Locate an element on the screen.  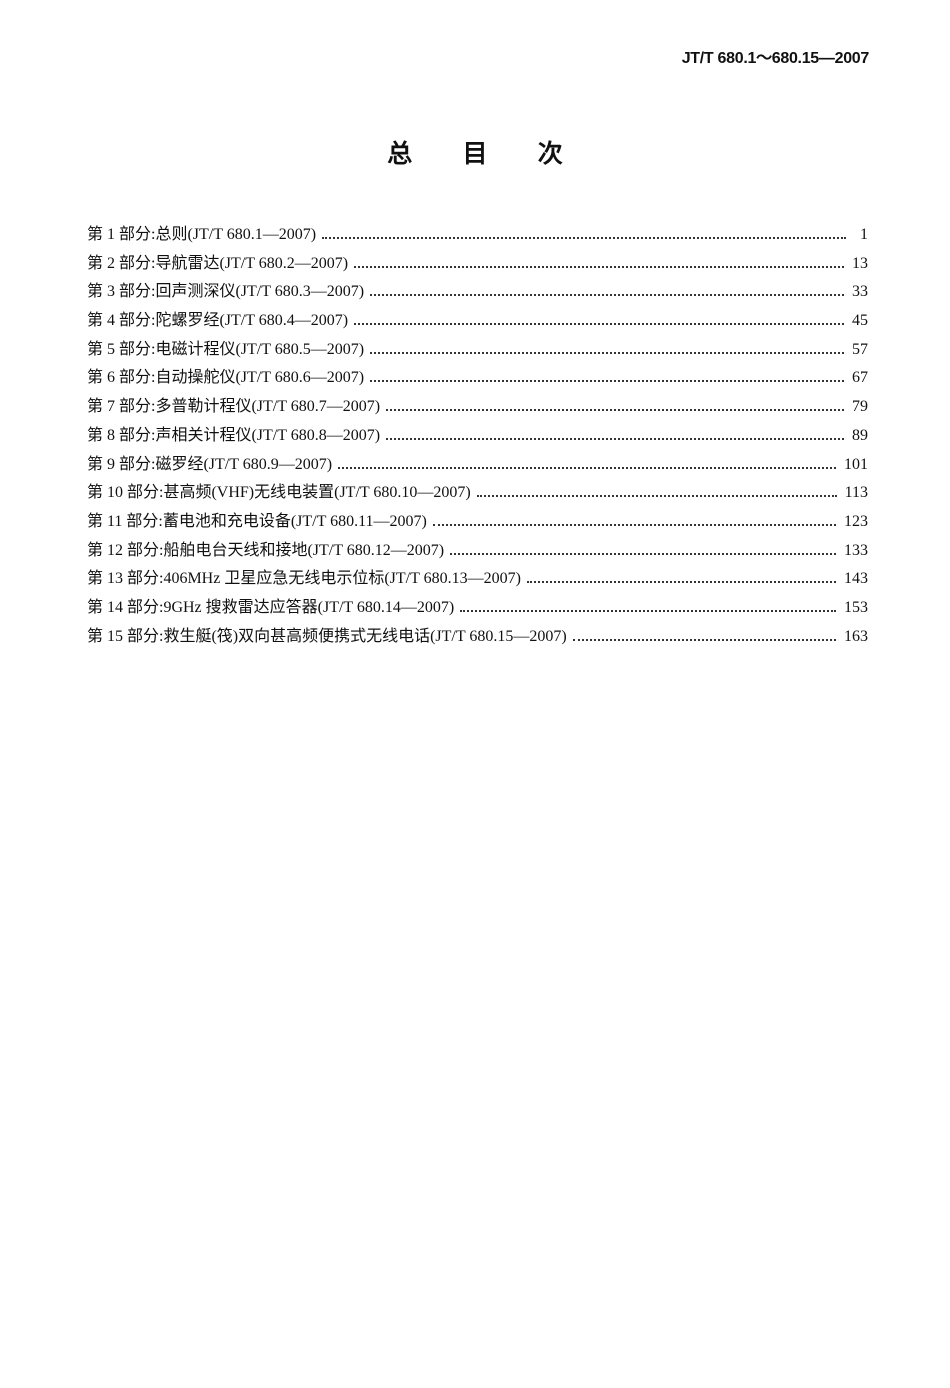
toc-entry-page: 89 is located at coordinates (860, 435).